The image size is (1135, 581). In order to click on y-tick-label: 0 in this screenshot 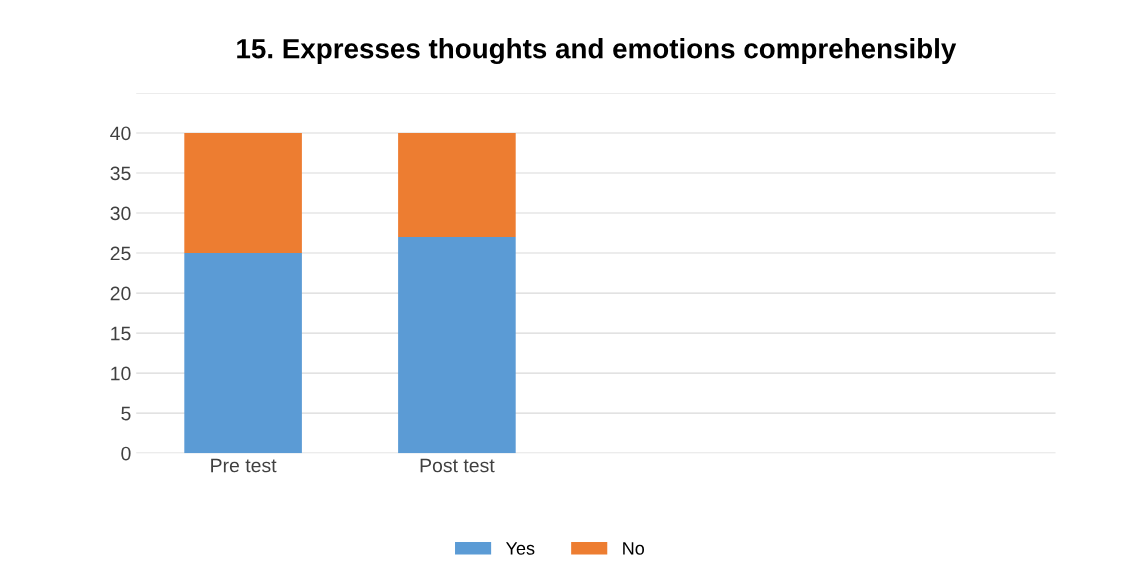, I will do `click(126, 453)`.